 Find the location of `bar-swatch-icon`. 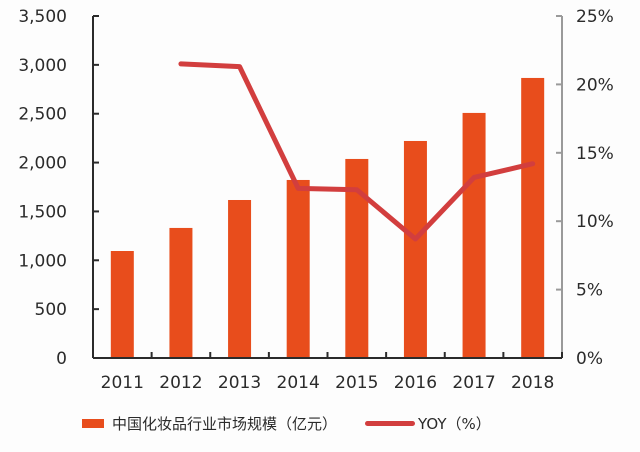

bar-swatch-icon is located at coordinates (93, 423).